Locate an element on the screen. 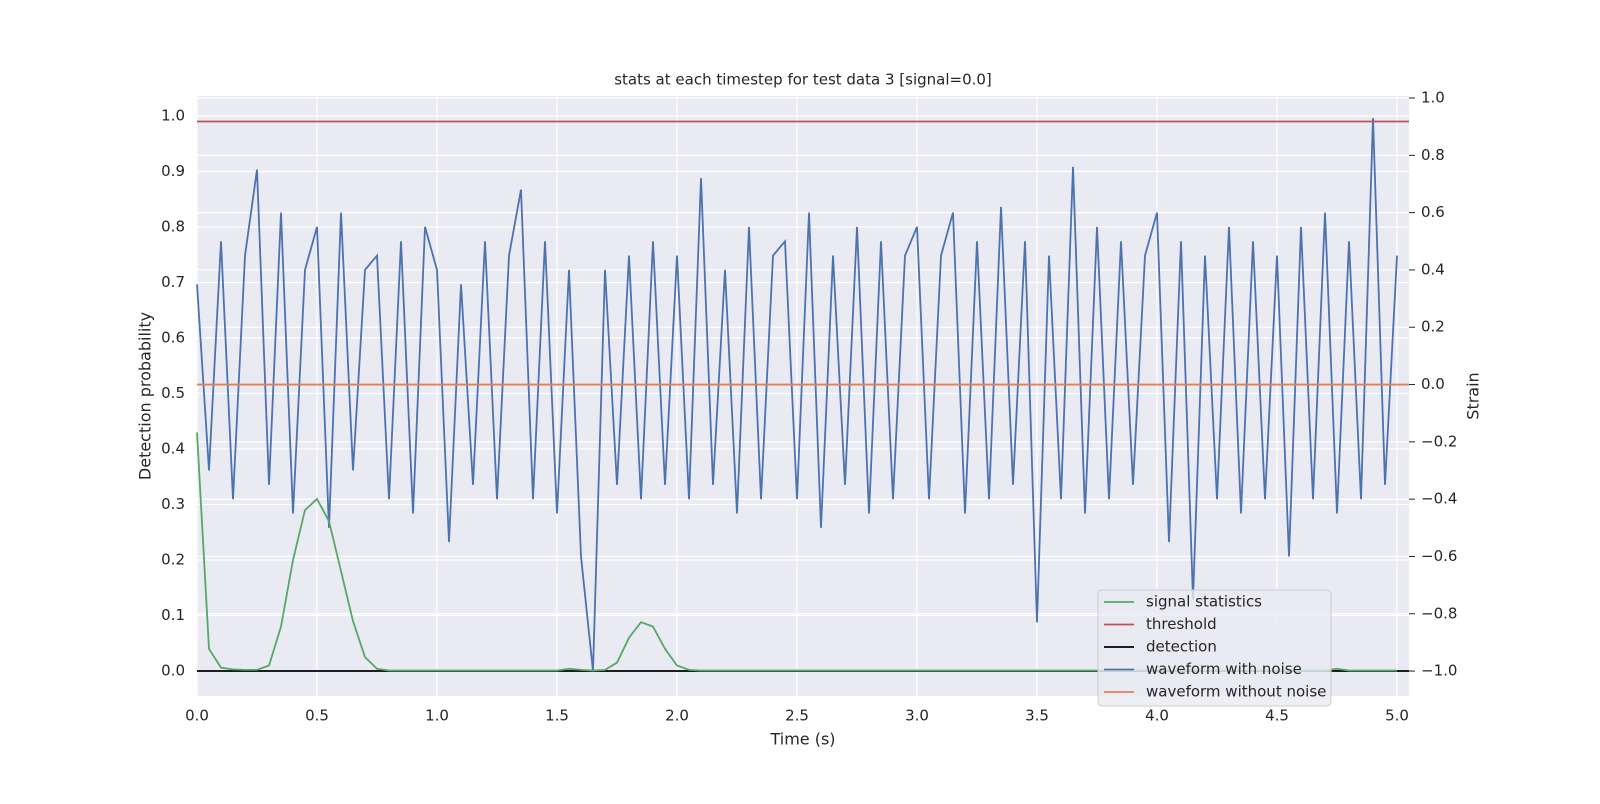  x-tick-label: 4.0 is located at coordinates (1157, 716).